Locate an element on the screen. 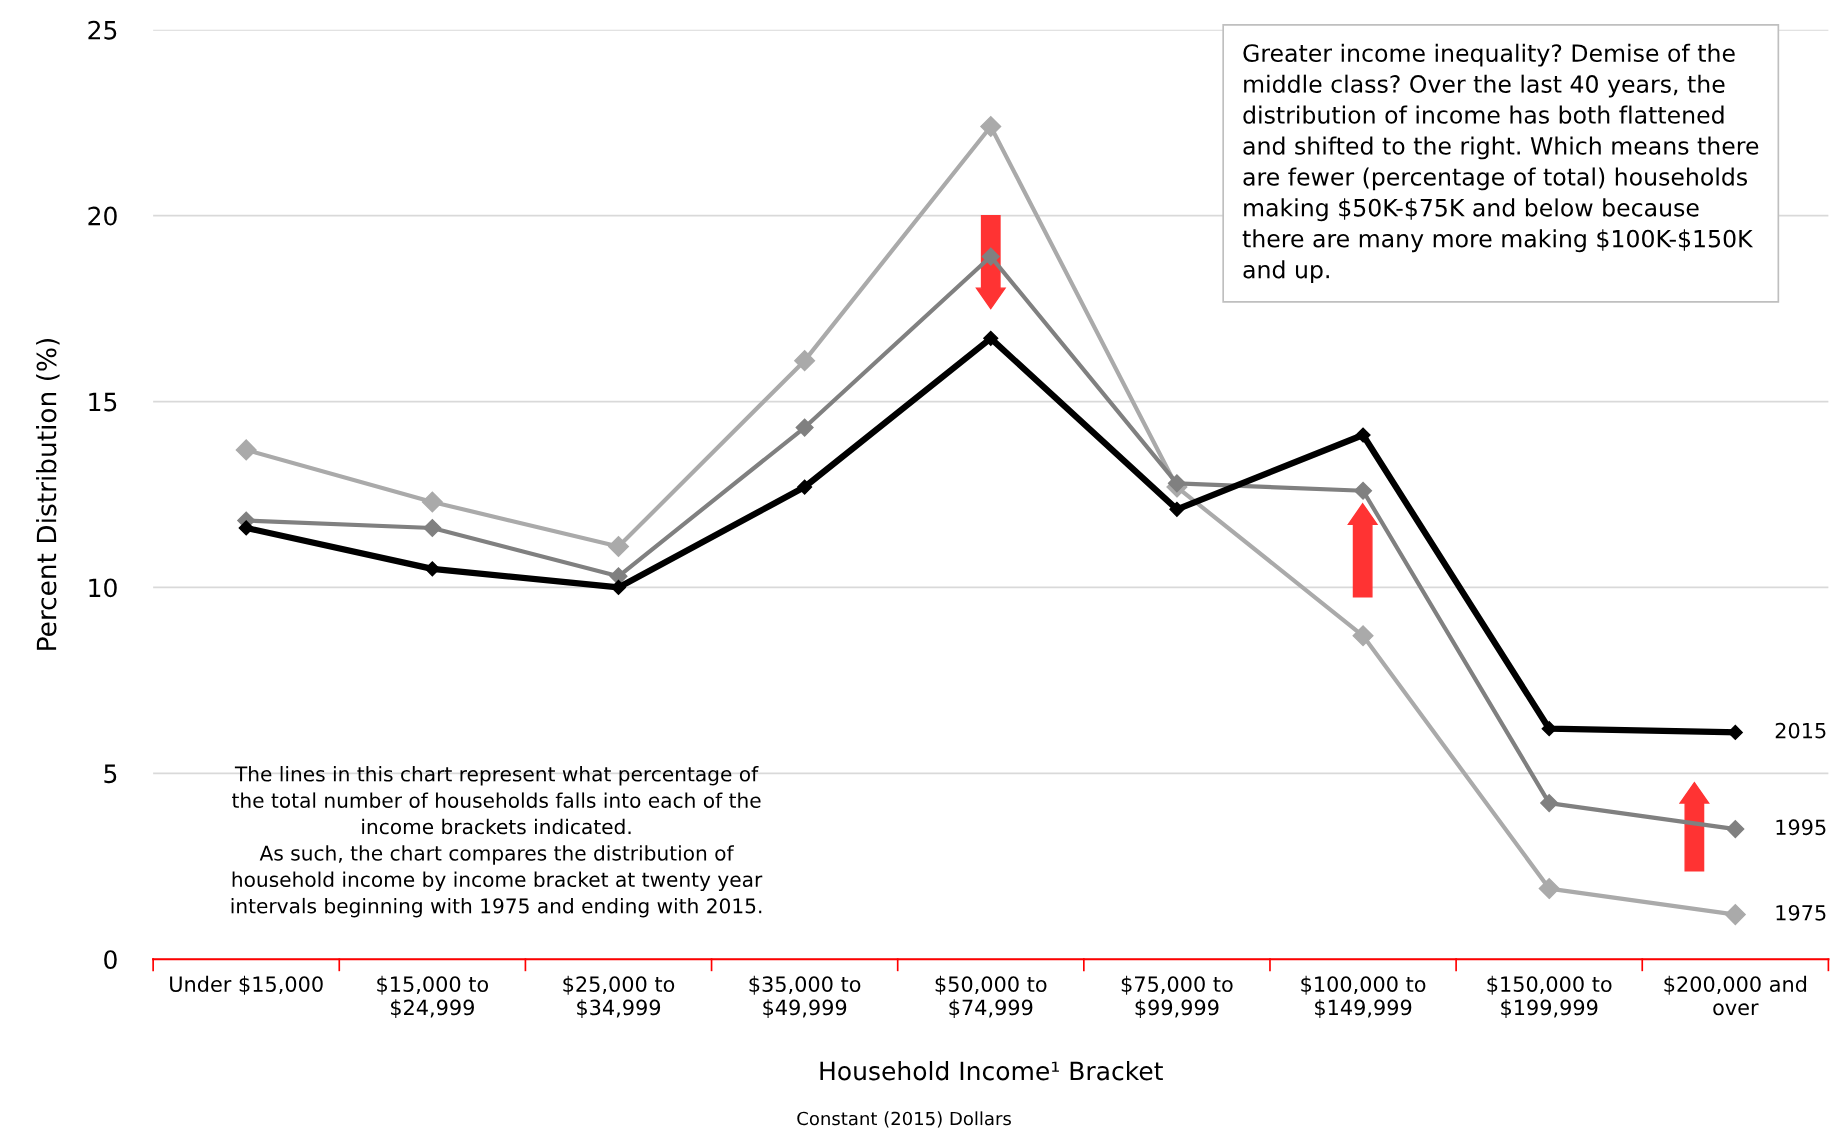  y-tick-label: 20 is located at coordinates (102, 216).